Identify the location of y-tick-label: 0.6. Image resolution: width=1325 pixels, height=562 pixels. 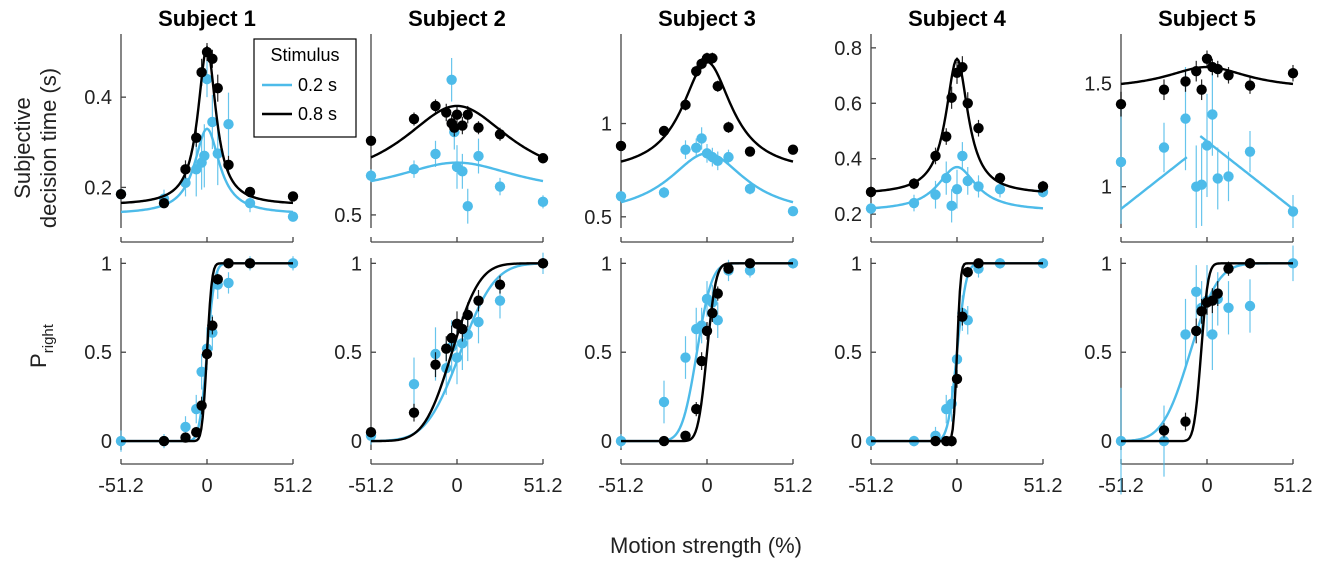
(848, 104).